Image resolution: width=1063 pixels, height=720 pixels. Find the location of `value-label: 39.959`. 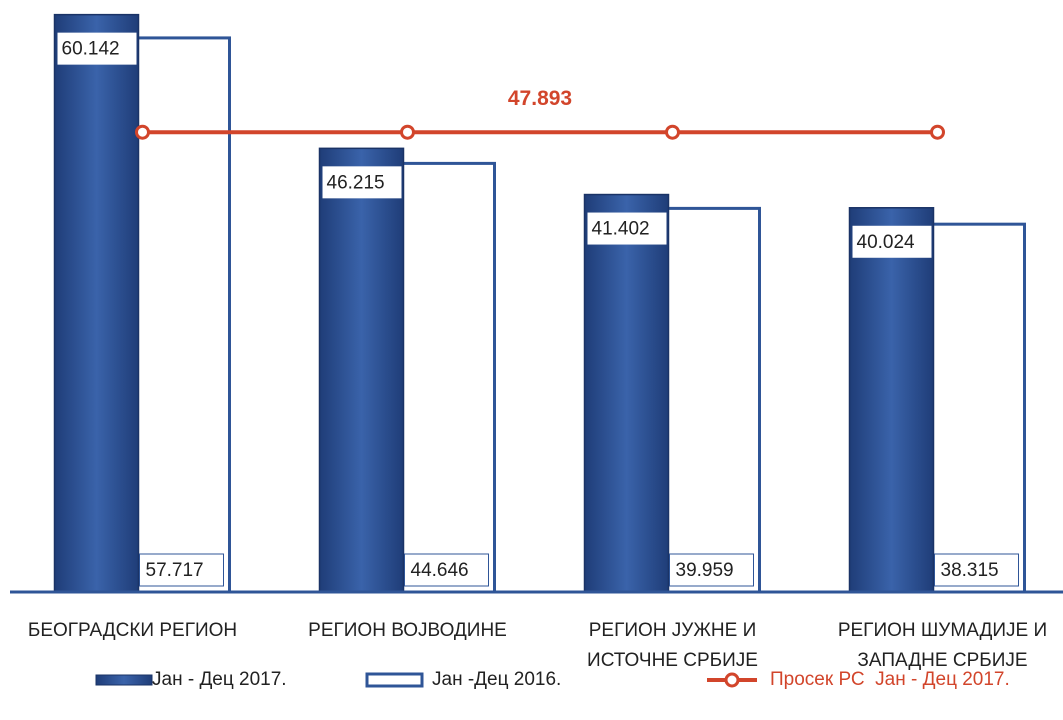

value-label: 39.959 is located at coordinates (705, 570).